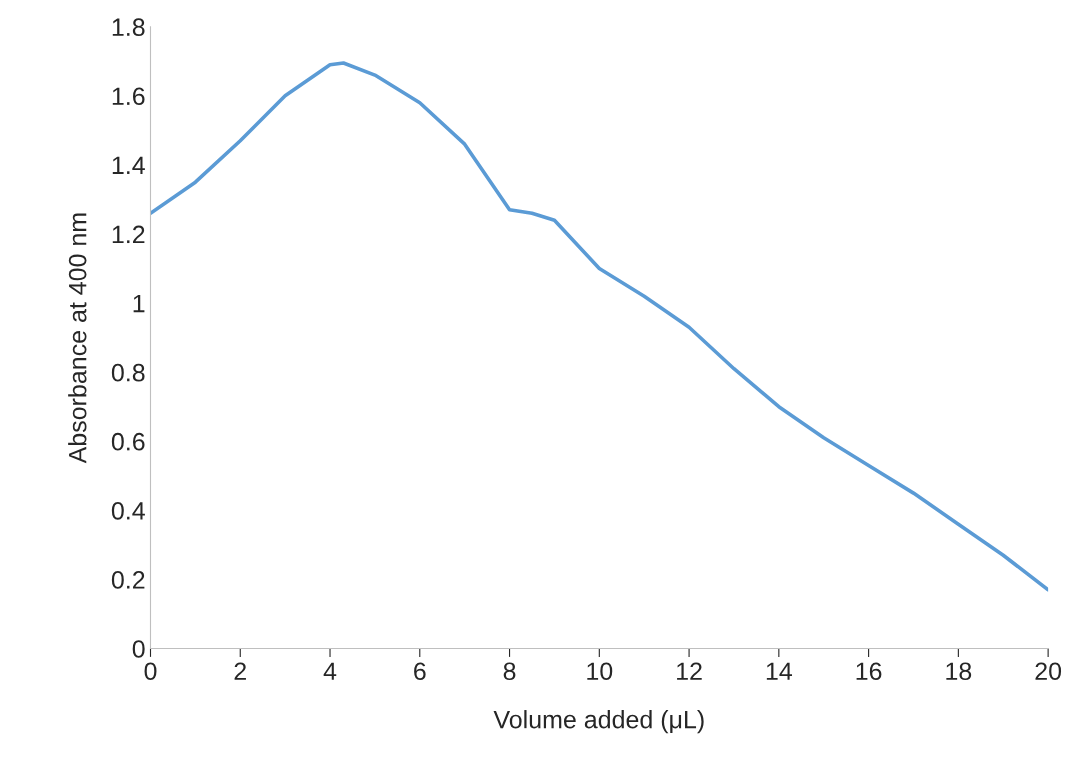 The height and width of the screenshot is (763, 1075). What do you see at coordinates (869, 671) in the screenshot?
I see `x-tick-label: 16` at bounding box center [869, 671].